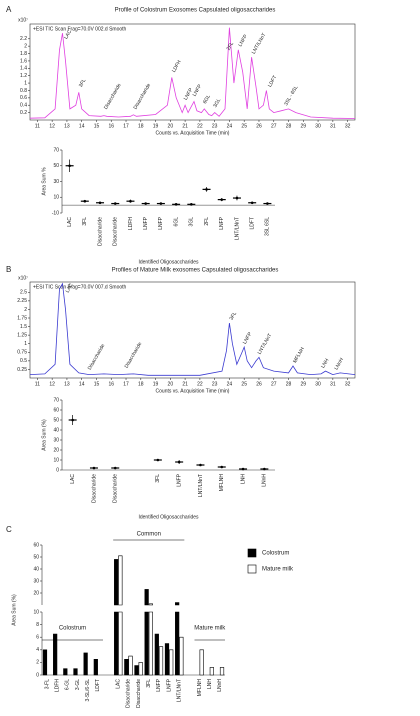 The width and height of the screenshot is (420, 716). I want to click on y-tick-label: 50, so click(56, 420).